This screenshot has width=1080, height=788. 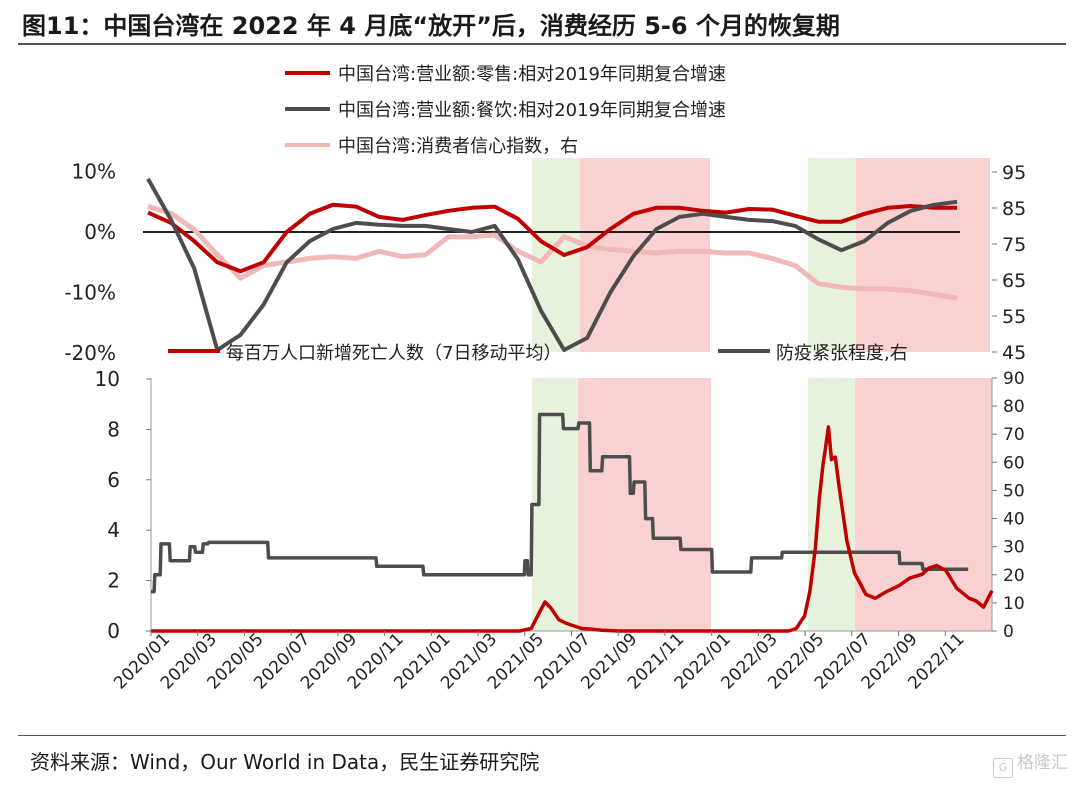 I want to click on left-tick-label: 10, so click(x=107, y=379).